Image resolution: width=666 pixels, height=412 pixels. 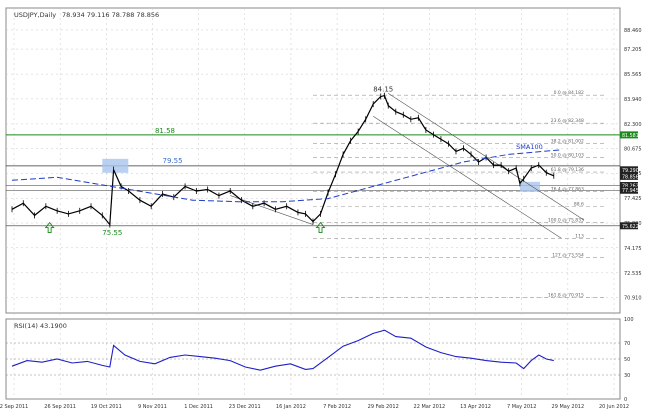 I want to click on price-tick-label: 82.300, so click(x=633, y=125).